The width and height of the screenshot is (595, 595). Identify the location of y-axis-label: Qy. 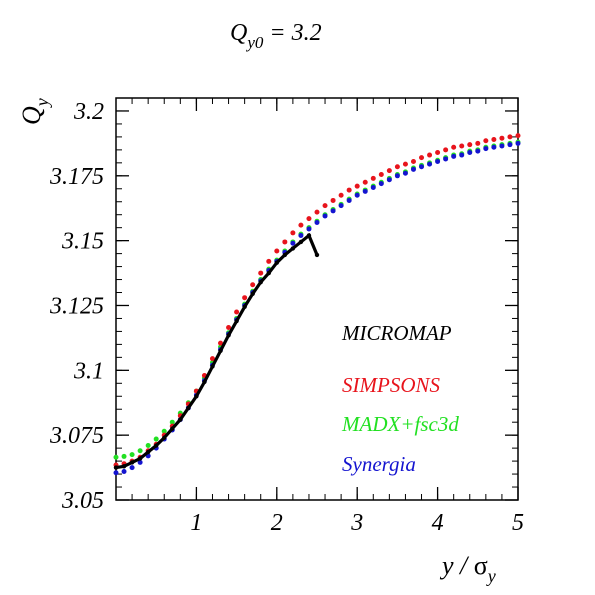
(34, 111).